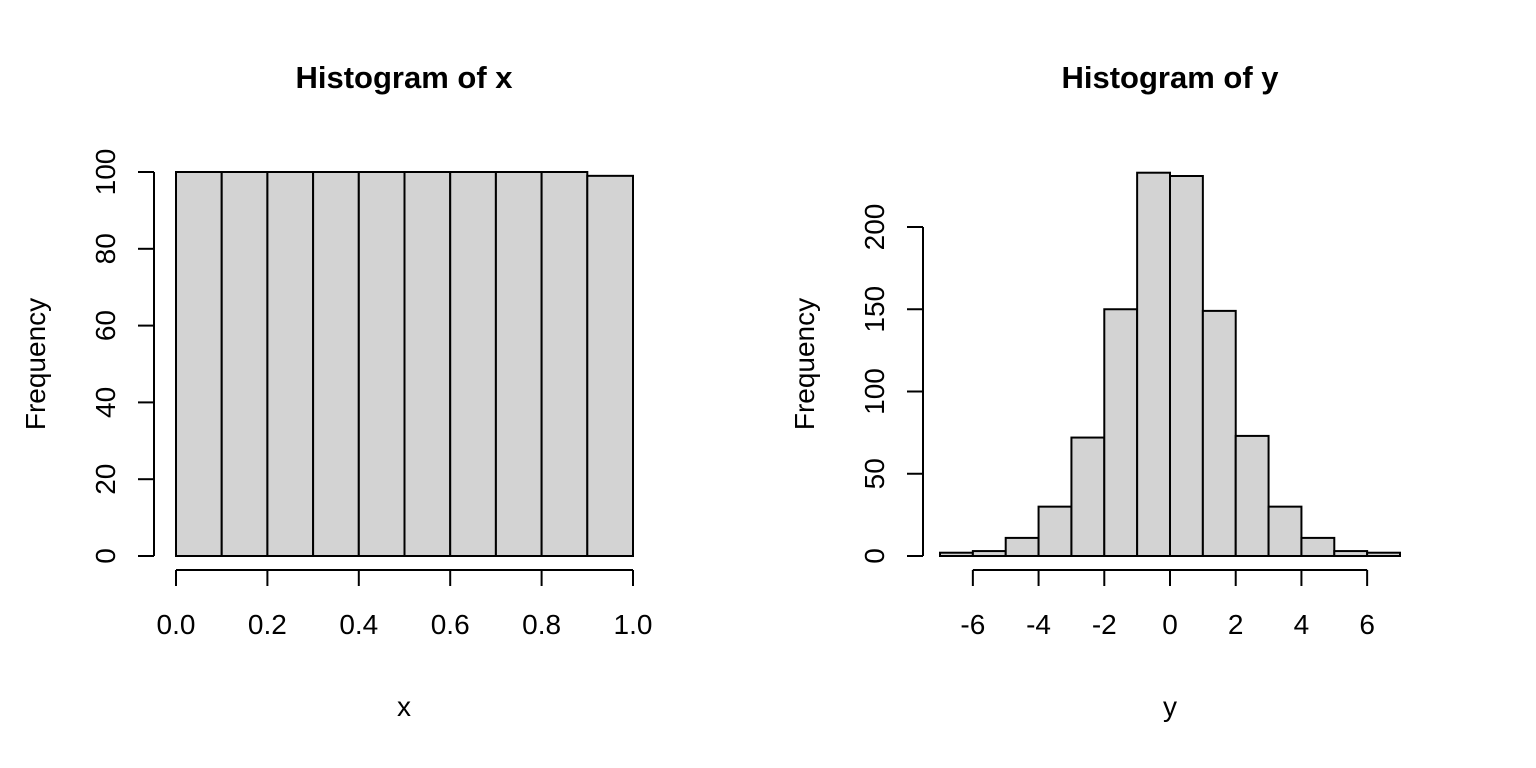 This screenshot has height=768, width=1536. What do you see at coordinates (405, 604) in the screenshot?
I see `hist-x-xaxis: 0.0 0.2 0.4 0.6 0.8 1.0` at bounding box center [405, 604].